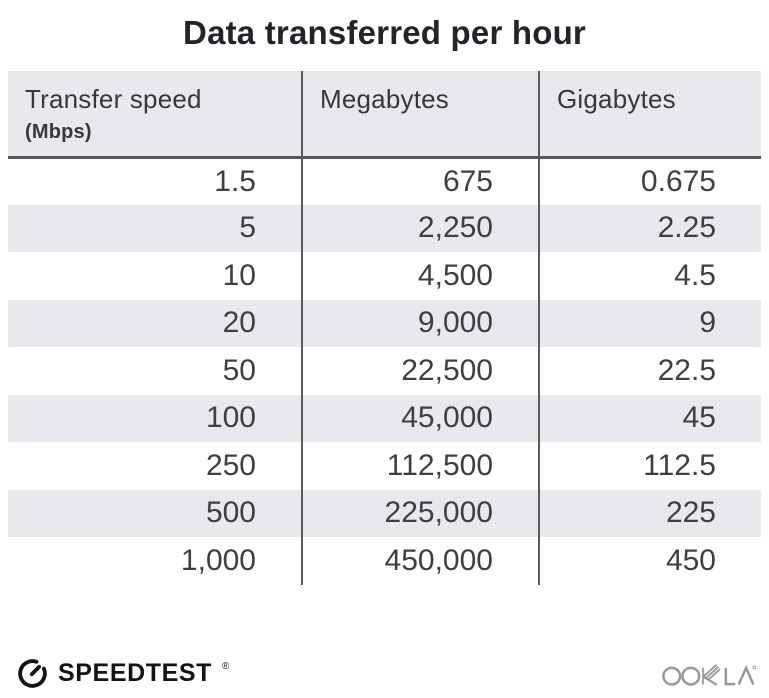 This screenshot has height=698, width=769. Describe the element at coordinates (226, 666) in the screenshot. I see `registered-trademark-icon: ®` at that location.